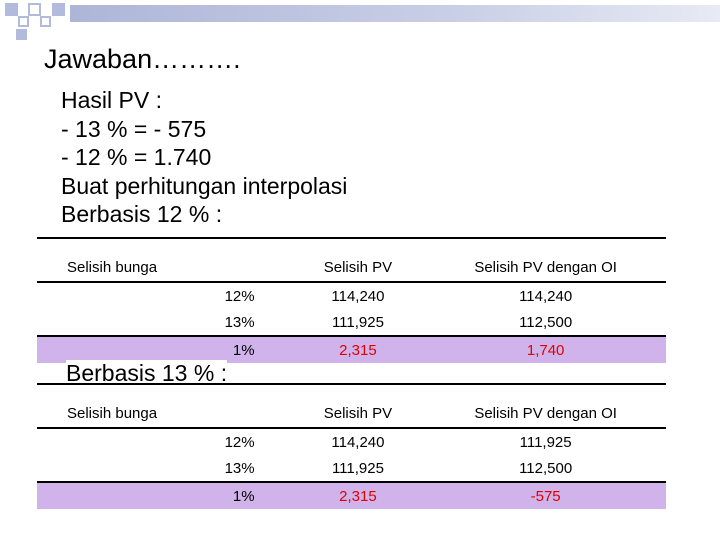 The image size is (720, 540). Describe the element at coordinates (545, 349) in the screenshot. I see `total-pv-oi: 1,740` at that location.